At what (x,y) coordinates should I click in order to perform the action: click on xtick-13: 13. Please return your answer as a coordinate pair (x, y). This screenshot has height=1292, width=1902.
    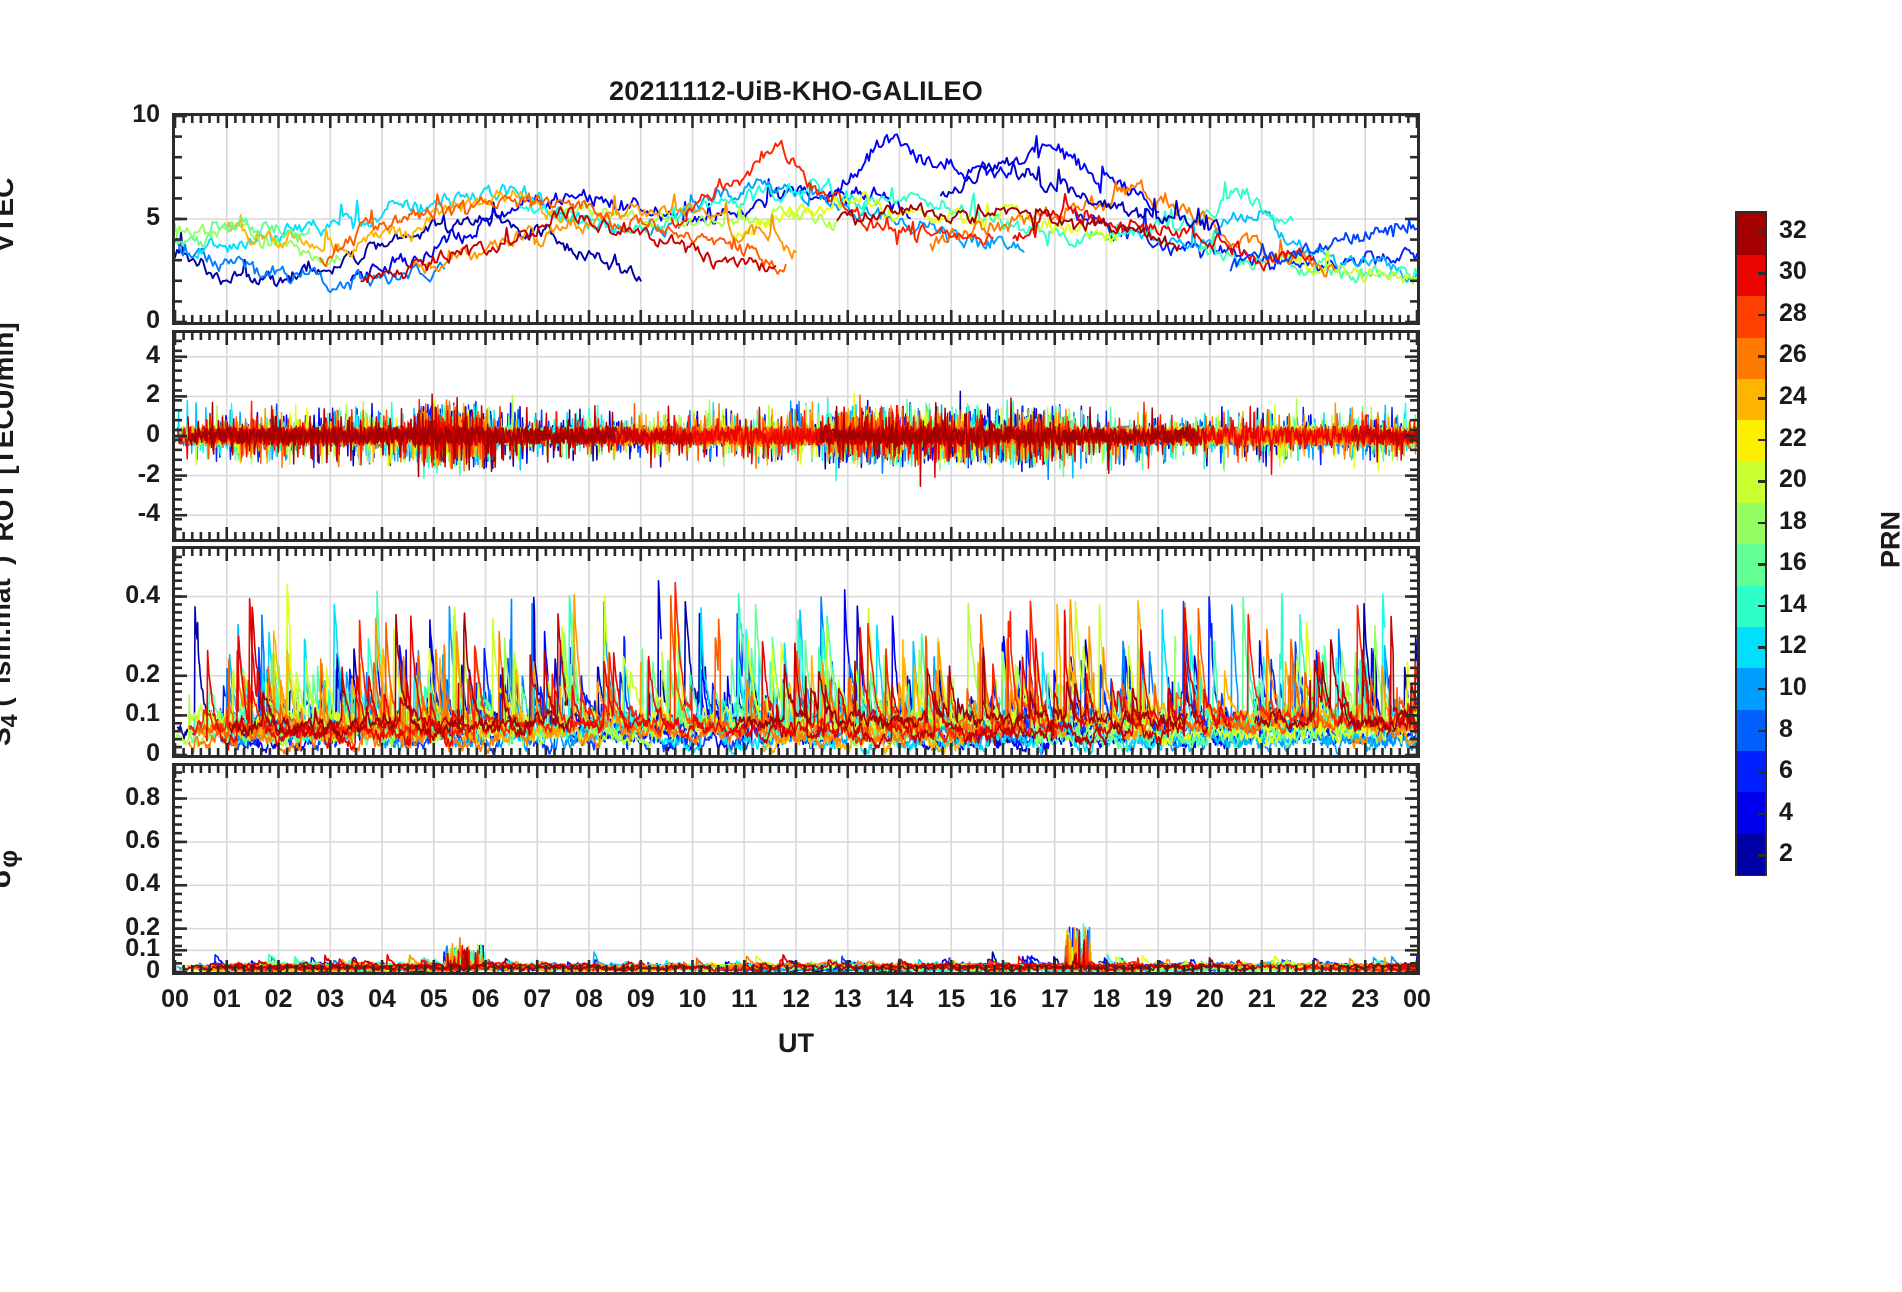
    Looking at the image, I should click on (847, 999).